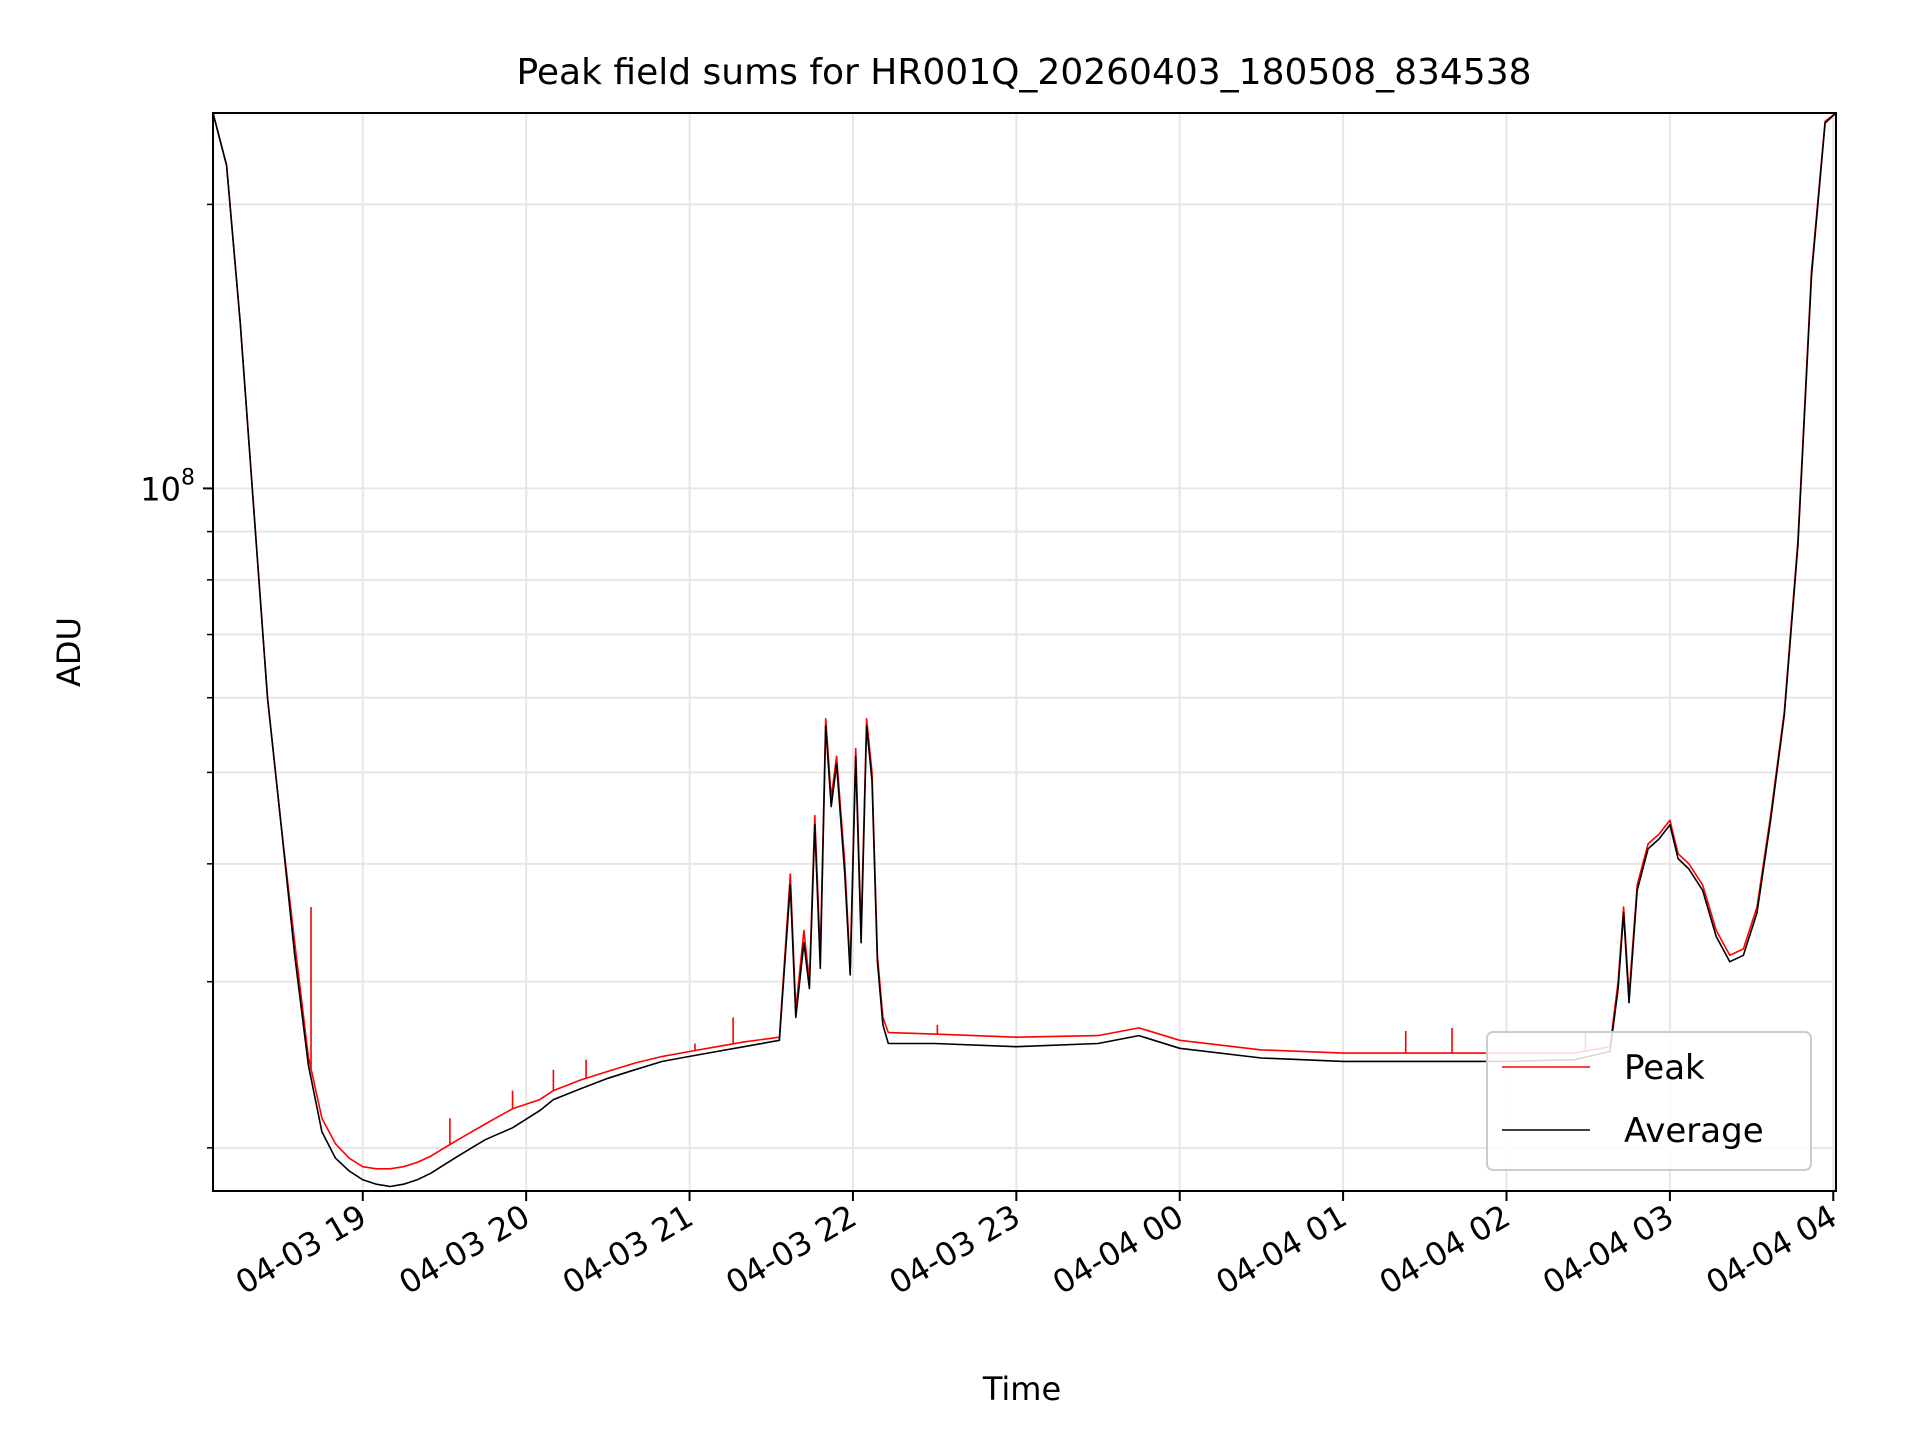 The width and height of the screenshot is (1920, 1440). Describe the element at coordinates (1694, 1131) in the screenshot. I see `legend-label-average: Average` at that location.